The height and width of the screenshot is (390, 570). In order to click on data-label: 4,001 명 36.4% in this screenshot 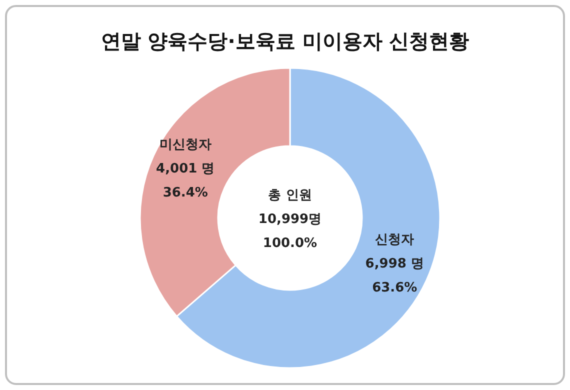, I will do `click(185, 180)`.